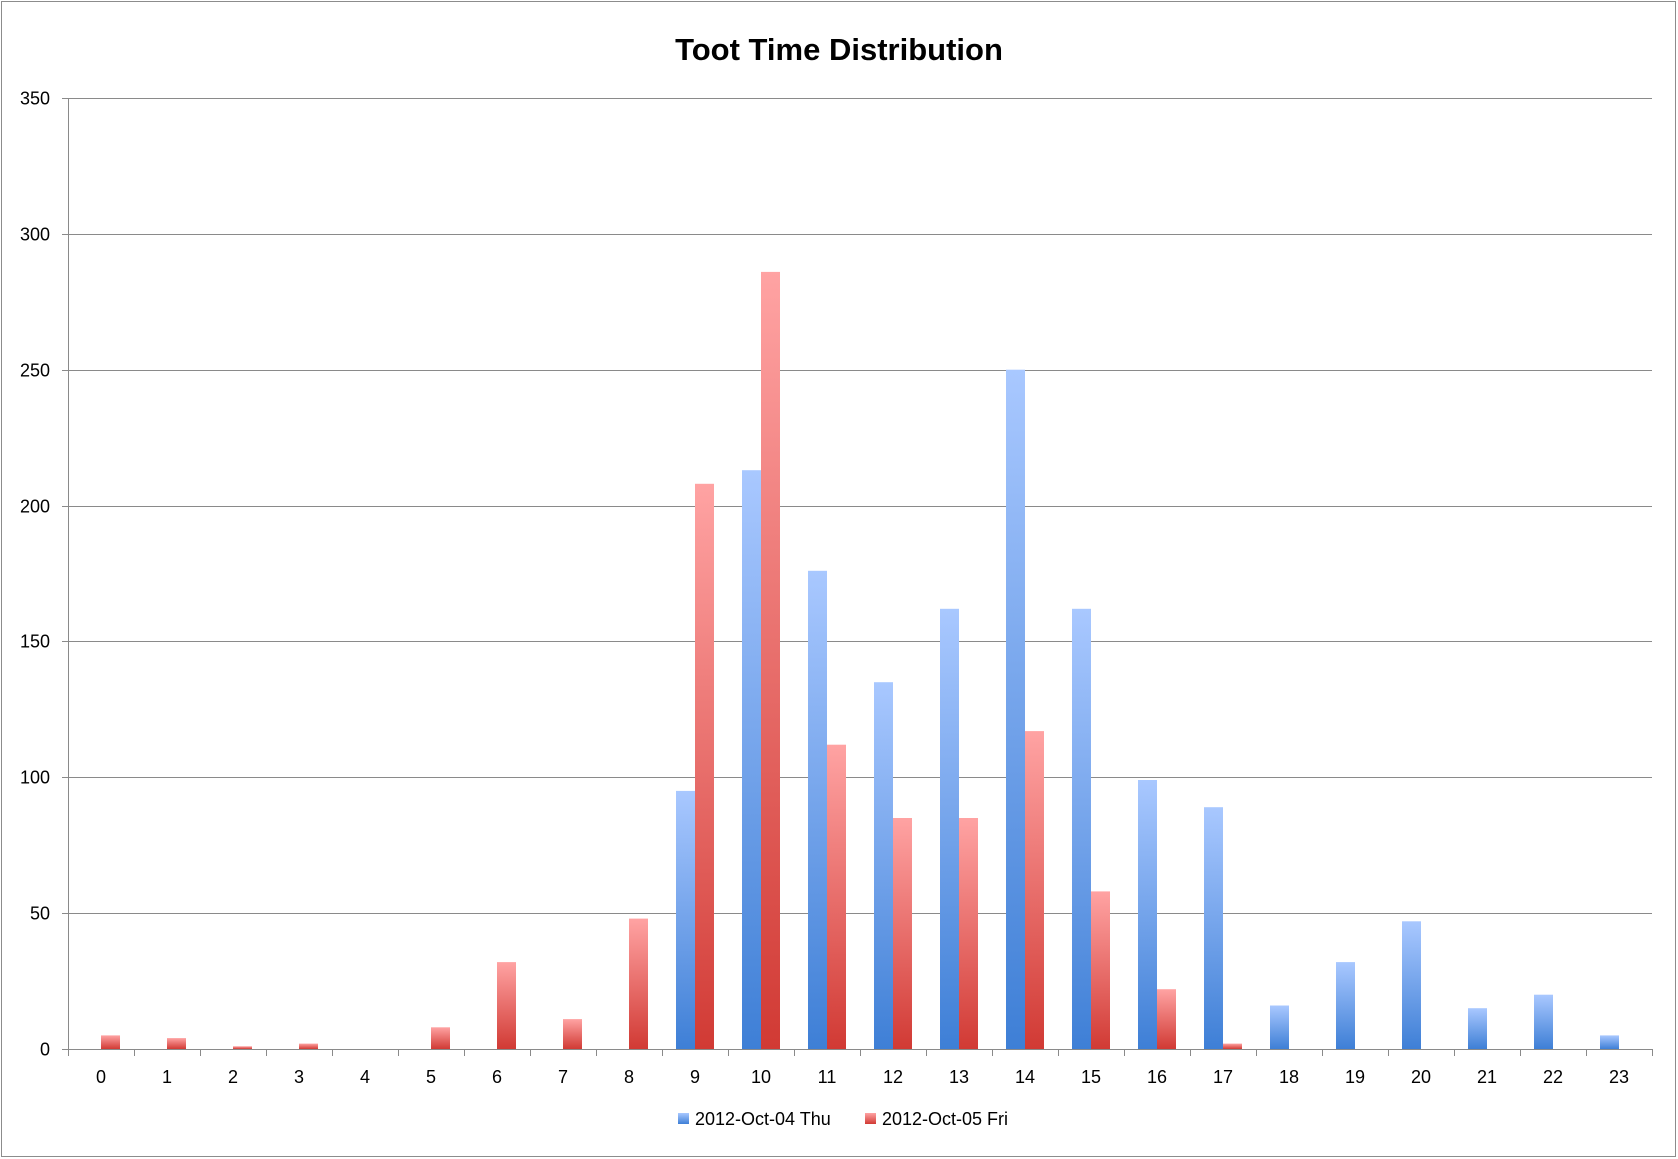  I want to click on y-tick-label: 300, so click(35, 235).